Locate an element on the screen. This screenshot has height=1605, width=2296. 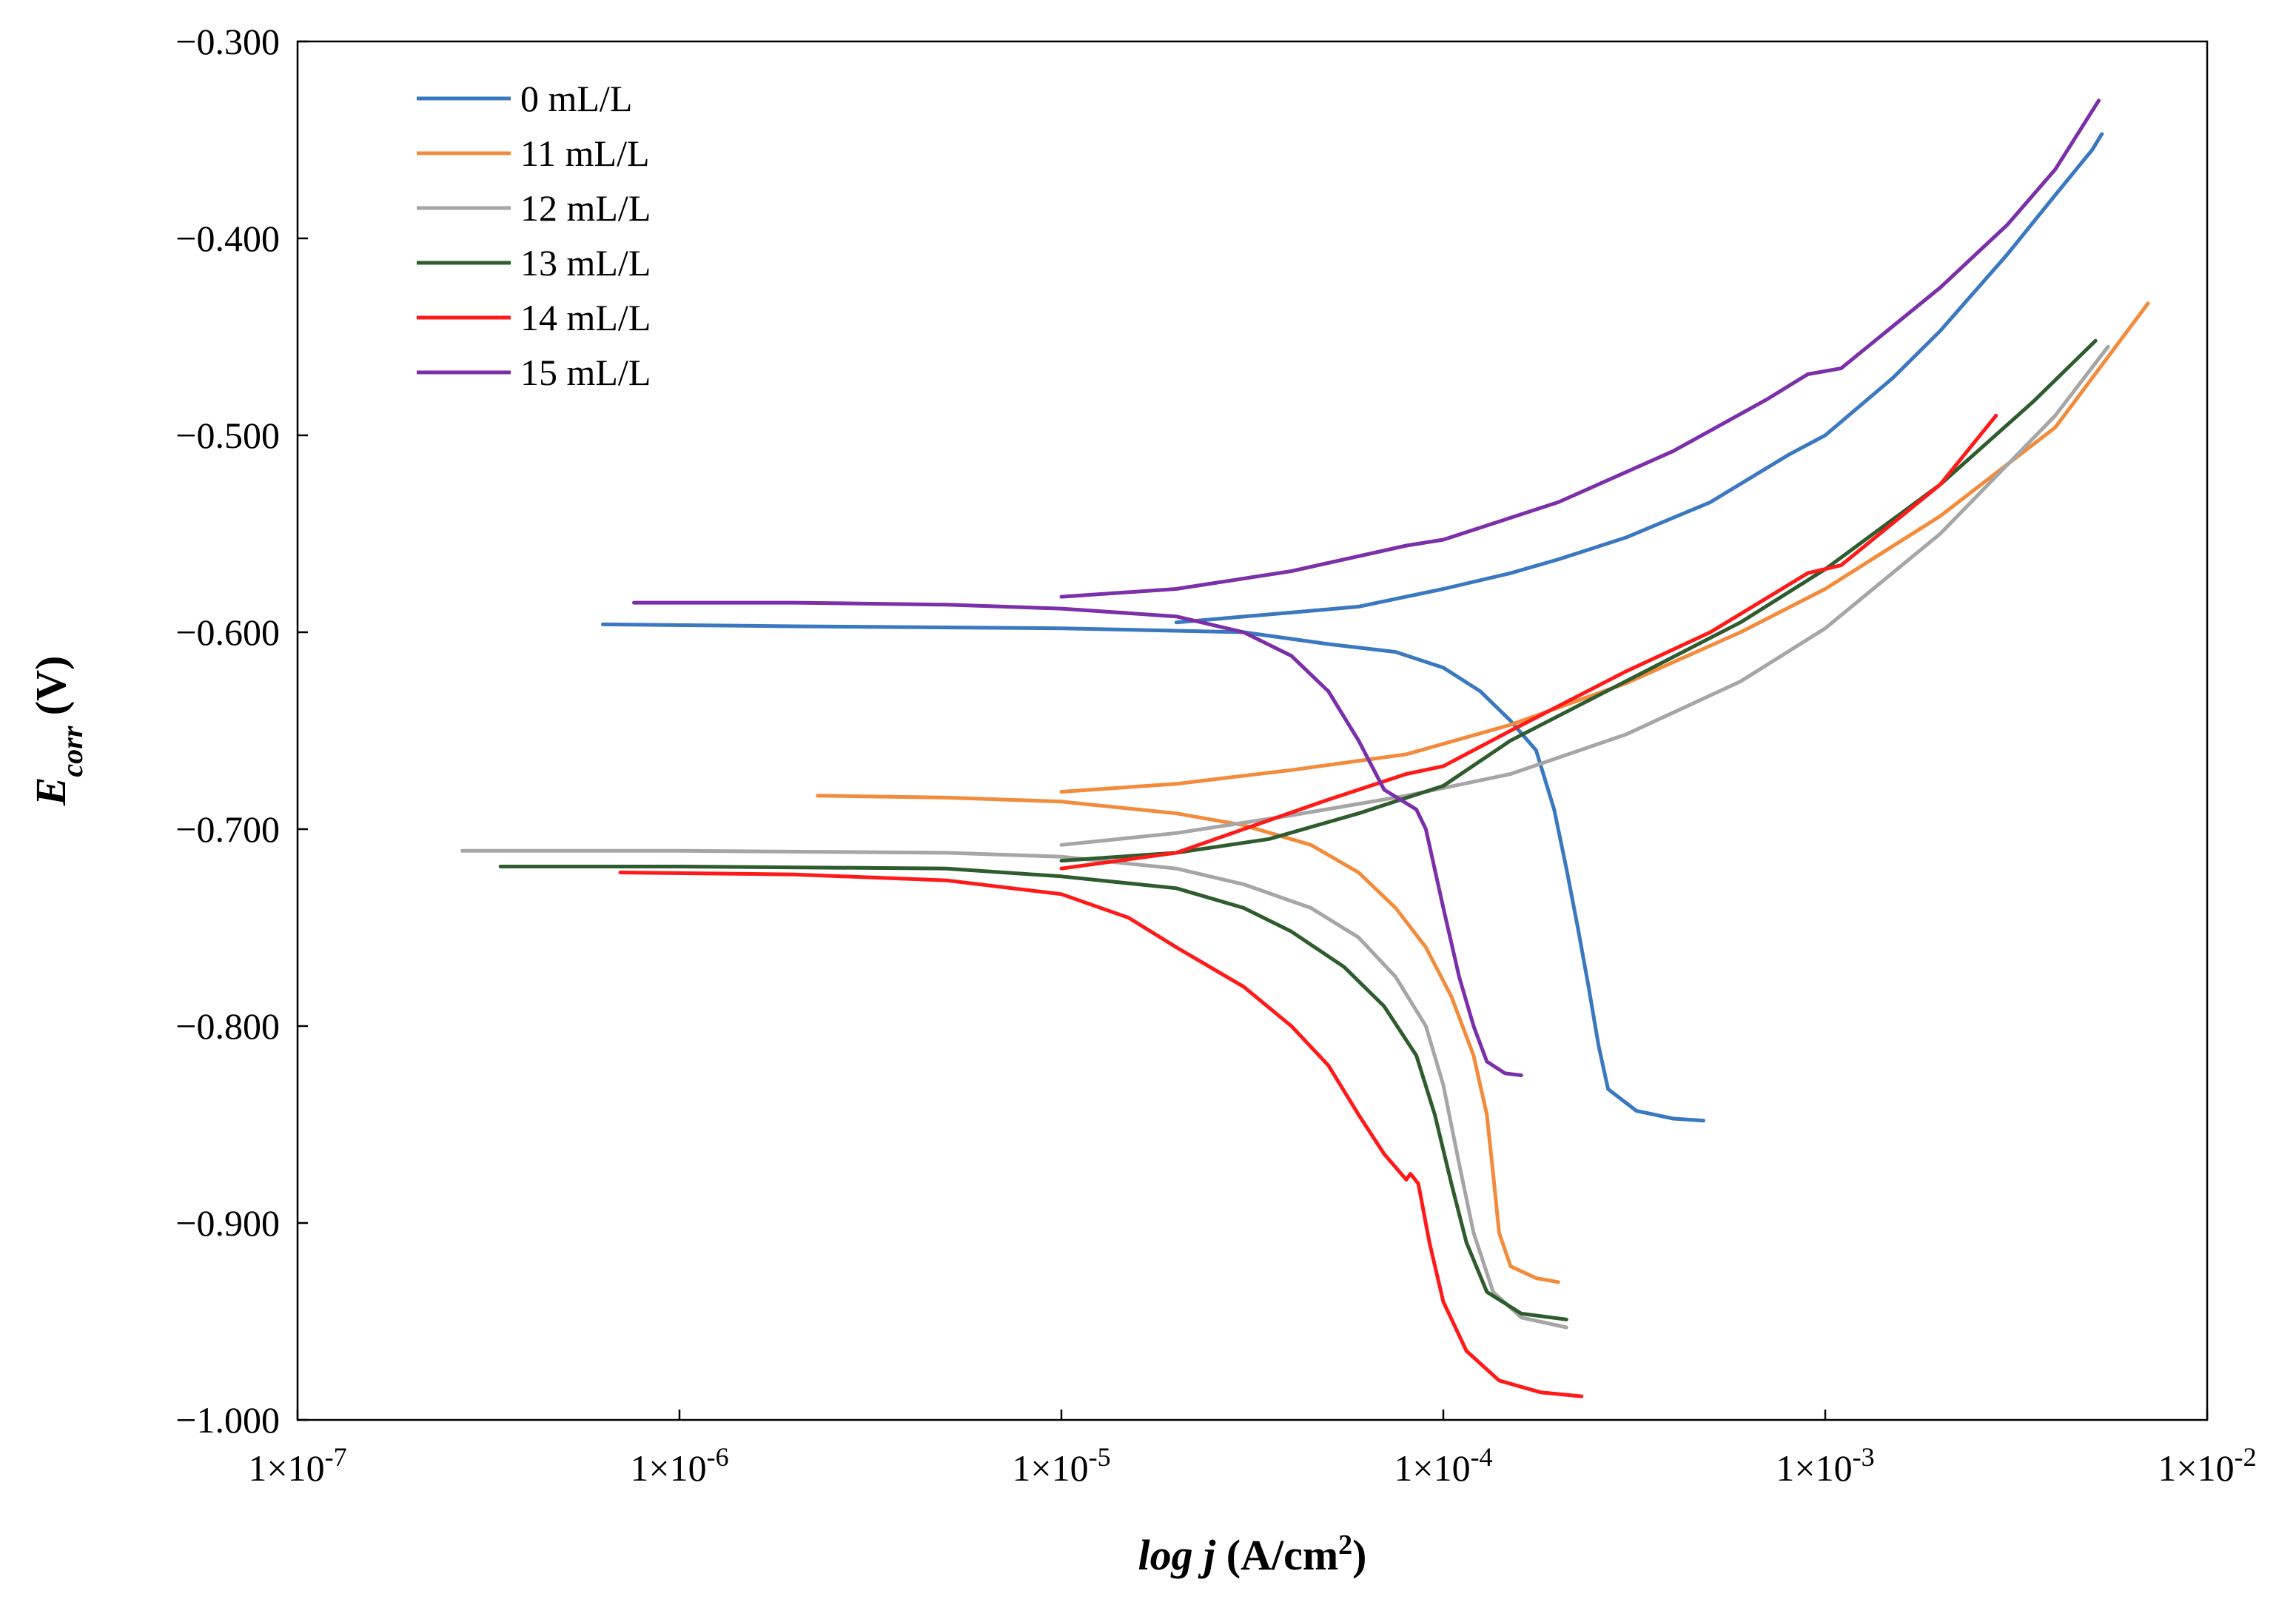
y-tick-label: −0.400 is located at coordinates (228, 239).